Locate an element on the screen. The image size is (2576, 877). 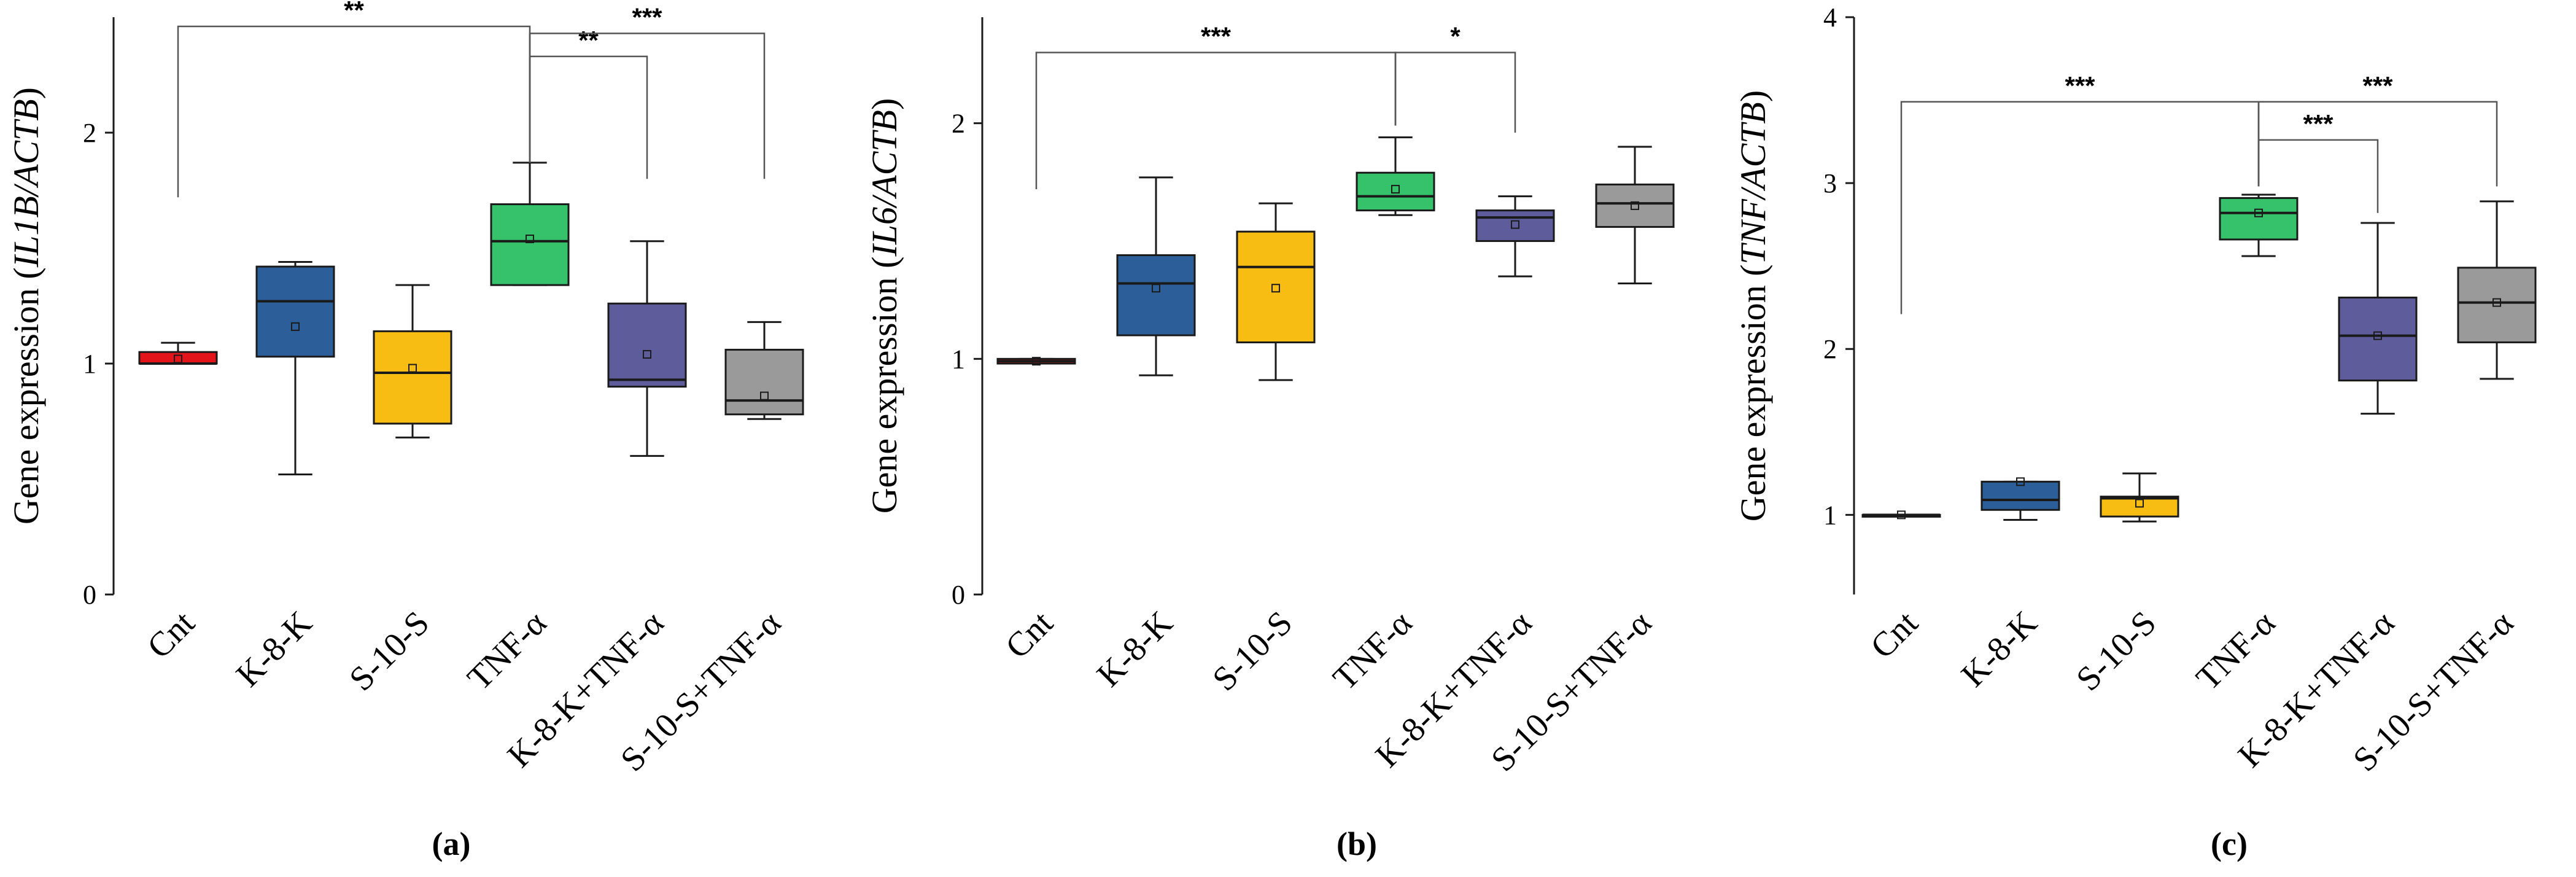
panel-label: (a) is located at coordinates (451, 843).